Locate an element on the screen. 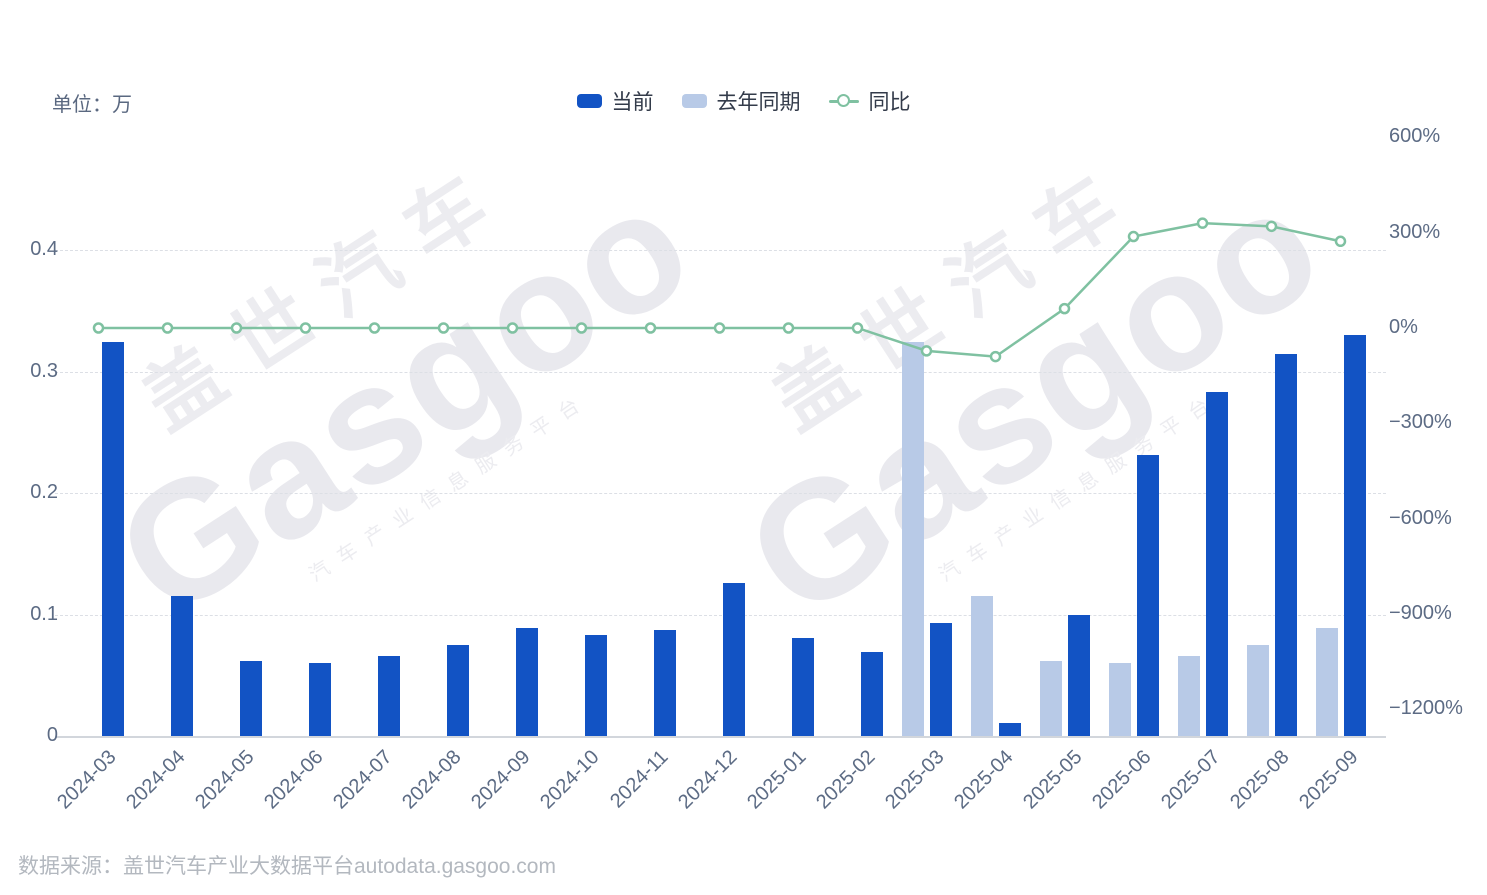 This screenshot has height=895, width=1487. x-label-2025-02: 2025-02 is located at coordinates (845, 780).